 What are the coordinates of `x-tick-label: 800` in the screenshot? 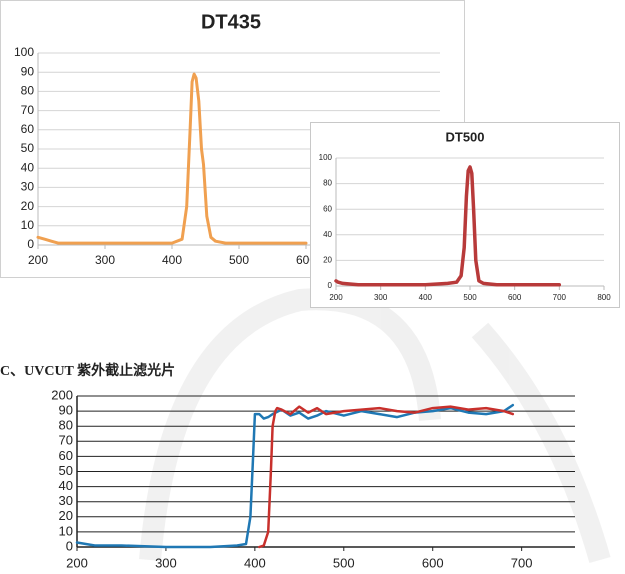 It's located at (604, 297).